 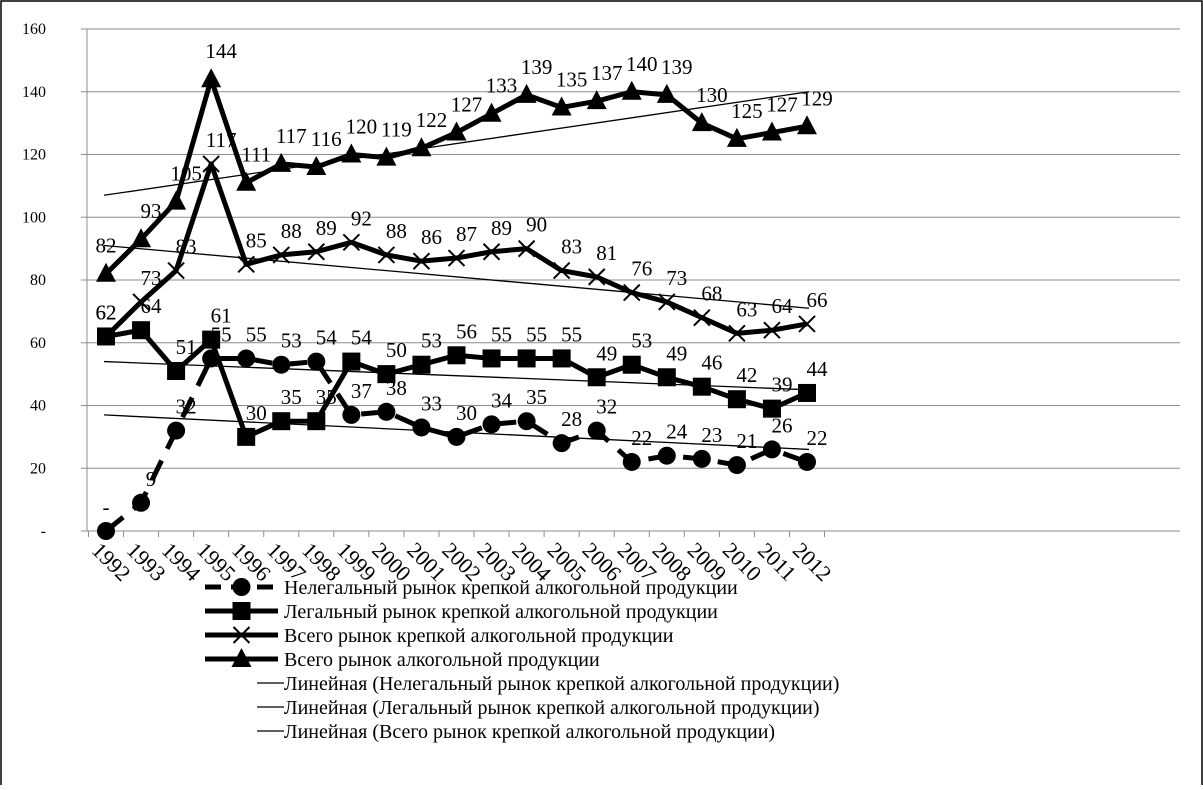 What do you see at coordinates (151, 479) in the screenshot?
I see `data-label: 9` at bounding box center [151, 479].